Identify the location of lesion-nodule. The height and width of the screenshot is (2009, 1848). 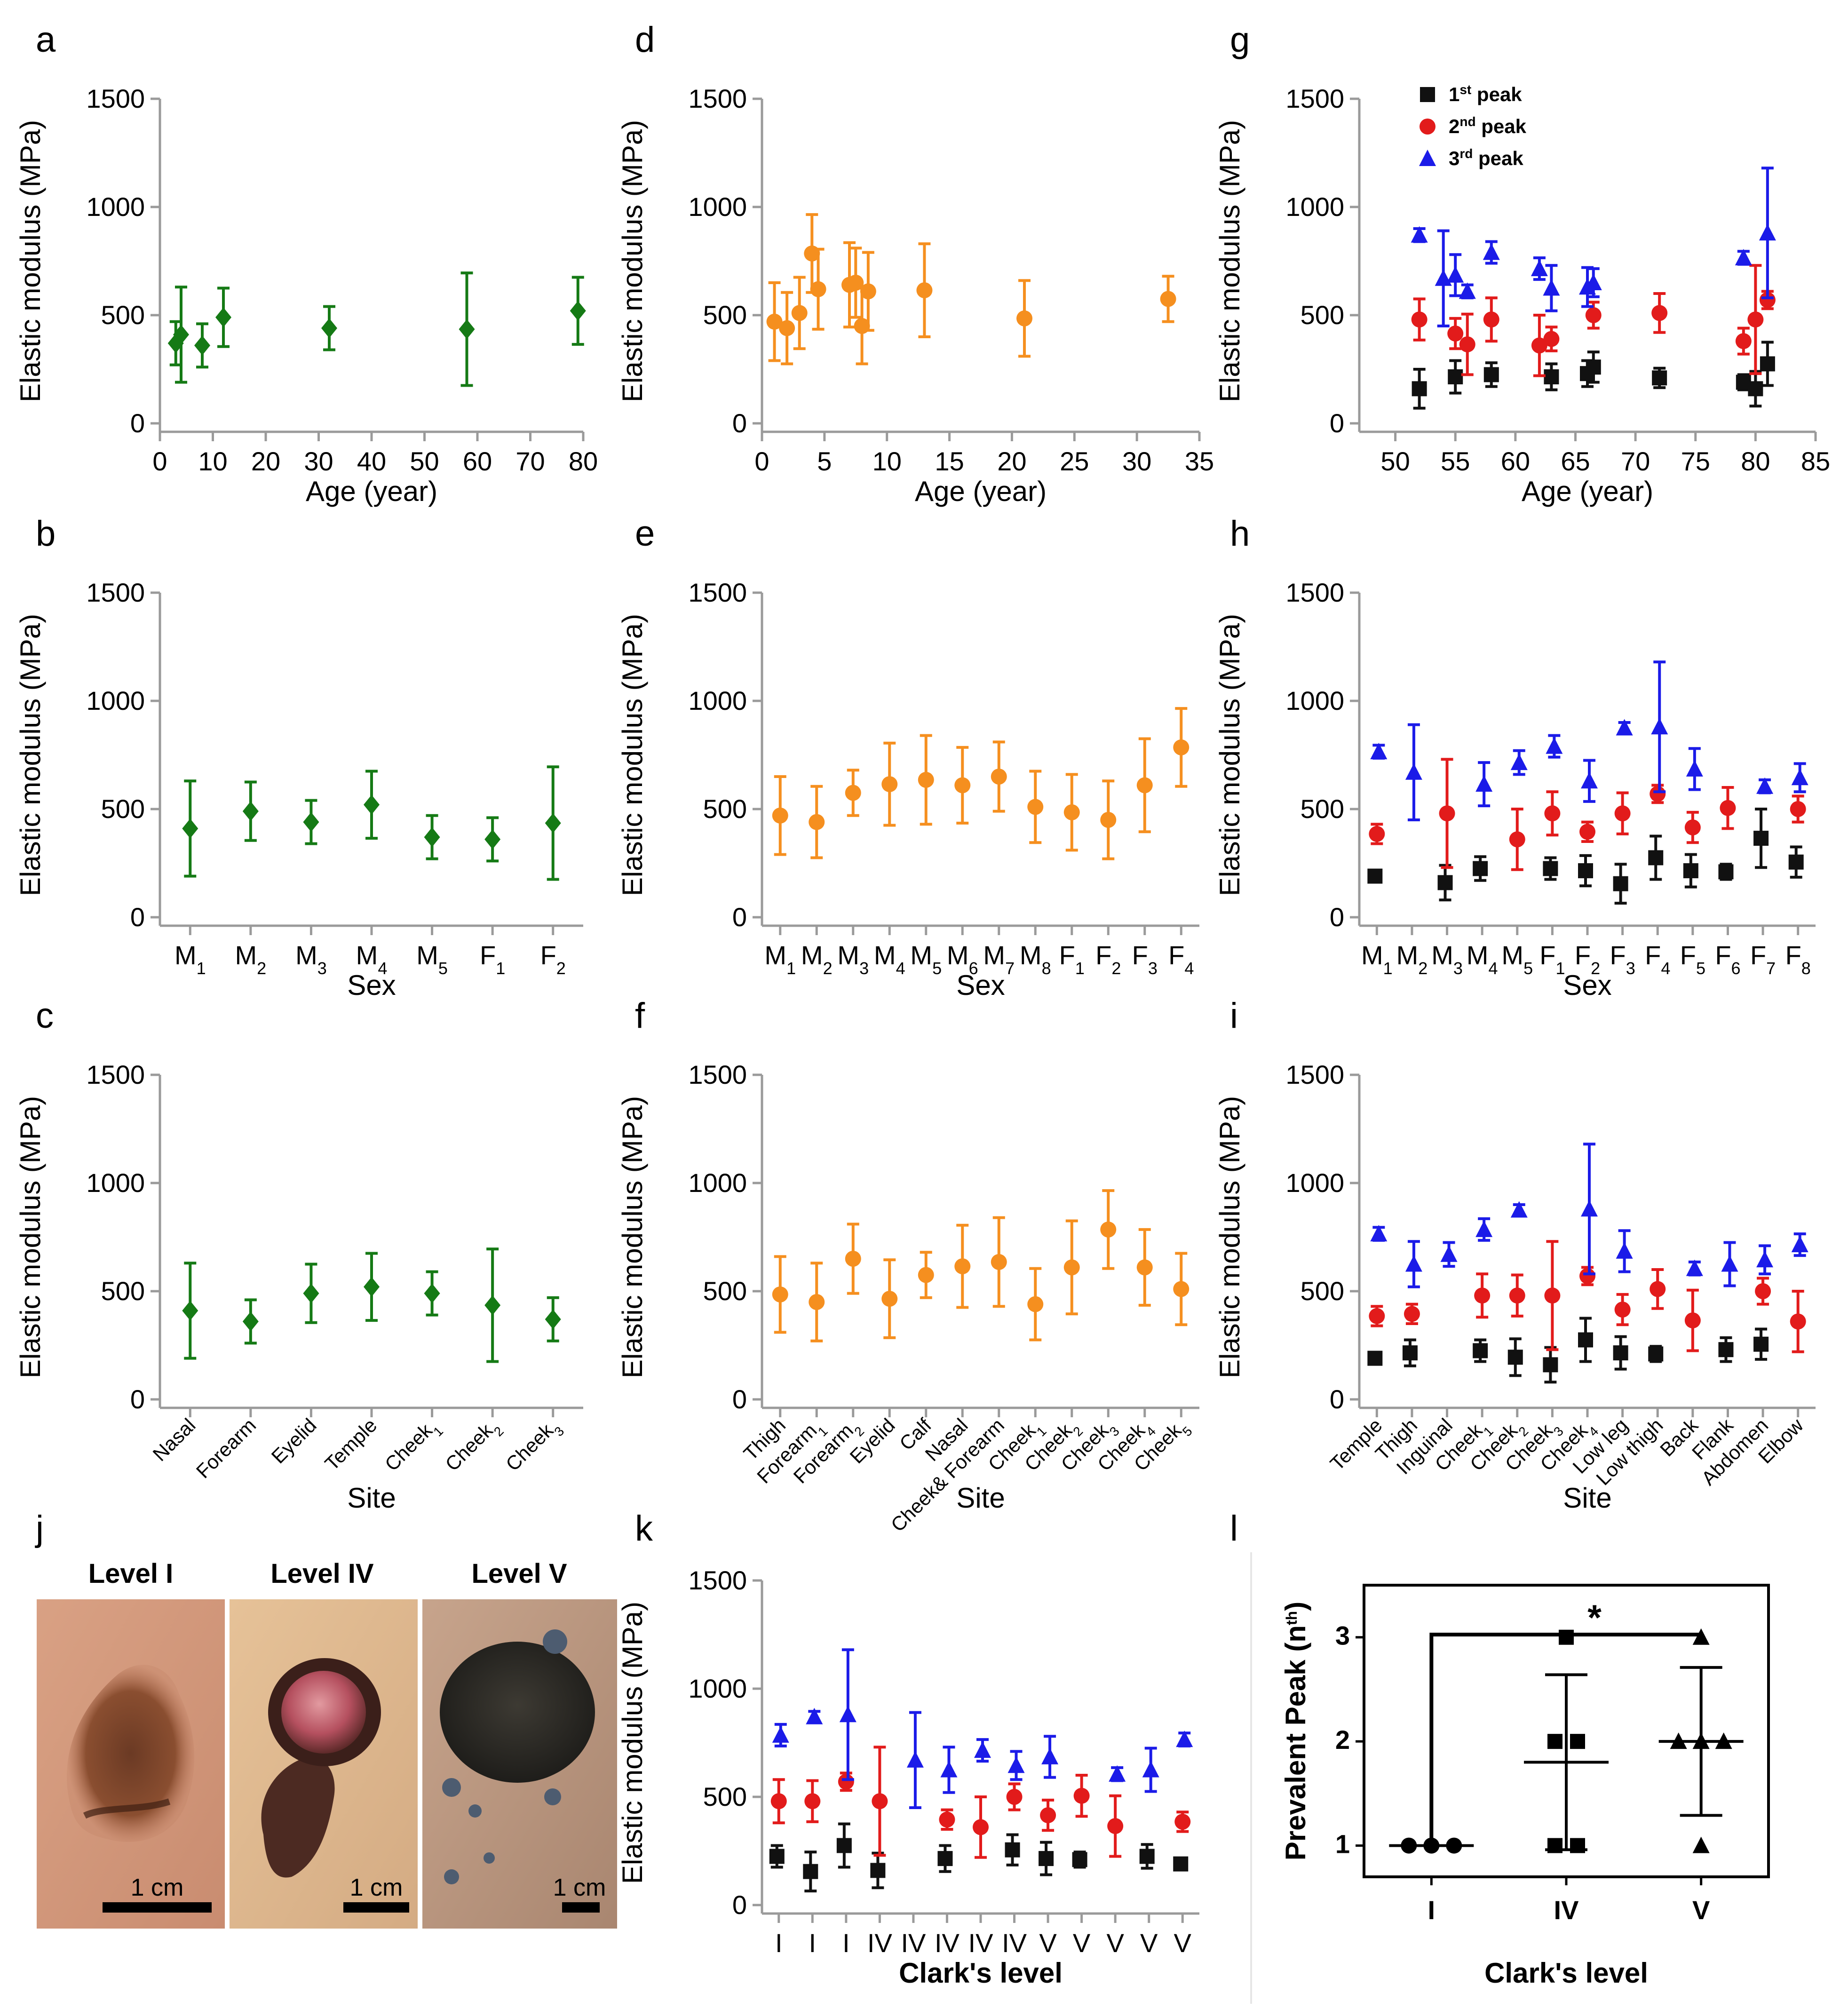
(324, 1712).